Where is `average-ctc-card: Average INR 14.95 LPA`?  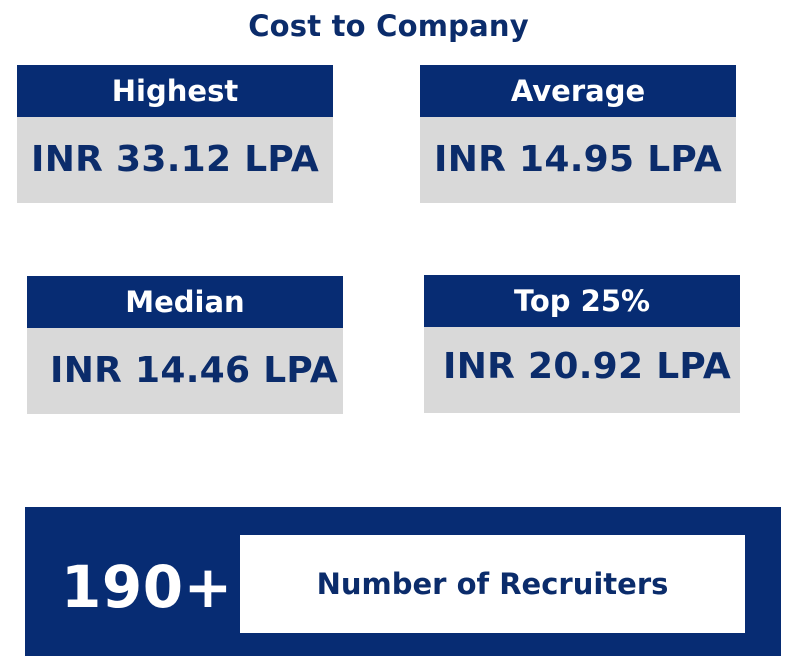 average-ctc-card: Average INR 14.95 LPA is located at coordinates (578, 134).